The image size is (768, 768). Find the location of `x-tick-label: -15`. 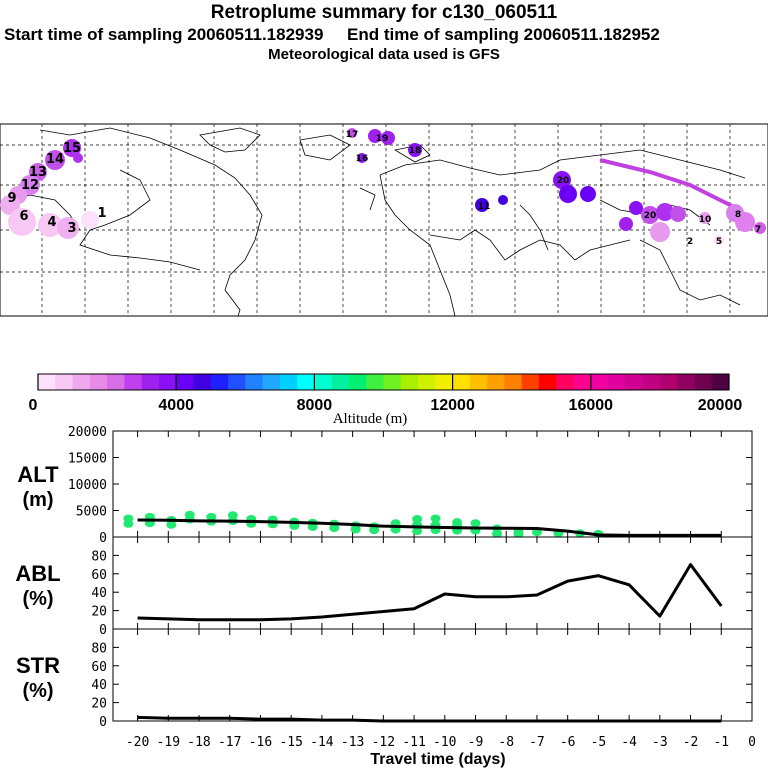

x-tick-label: -15 is located at coordinates (290, 742).